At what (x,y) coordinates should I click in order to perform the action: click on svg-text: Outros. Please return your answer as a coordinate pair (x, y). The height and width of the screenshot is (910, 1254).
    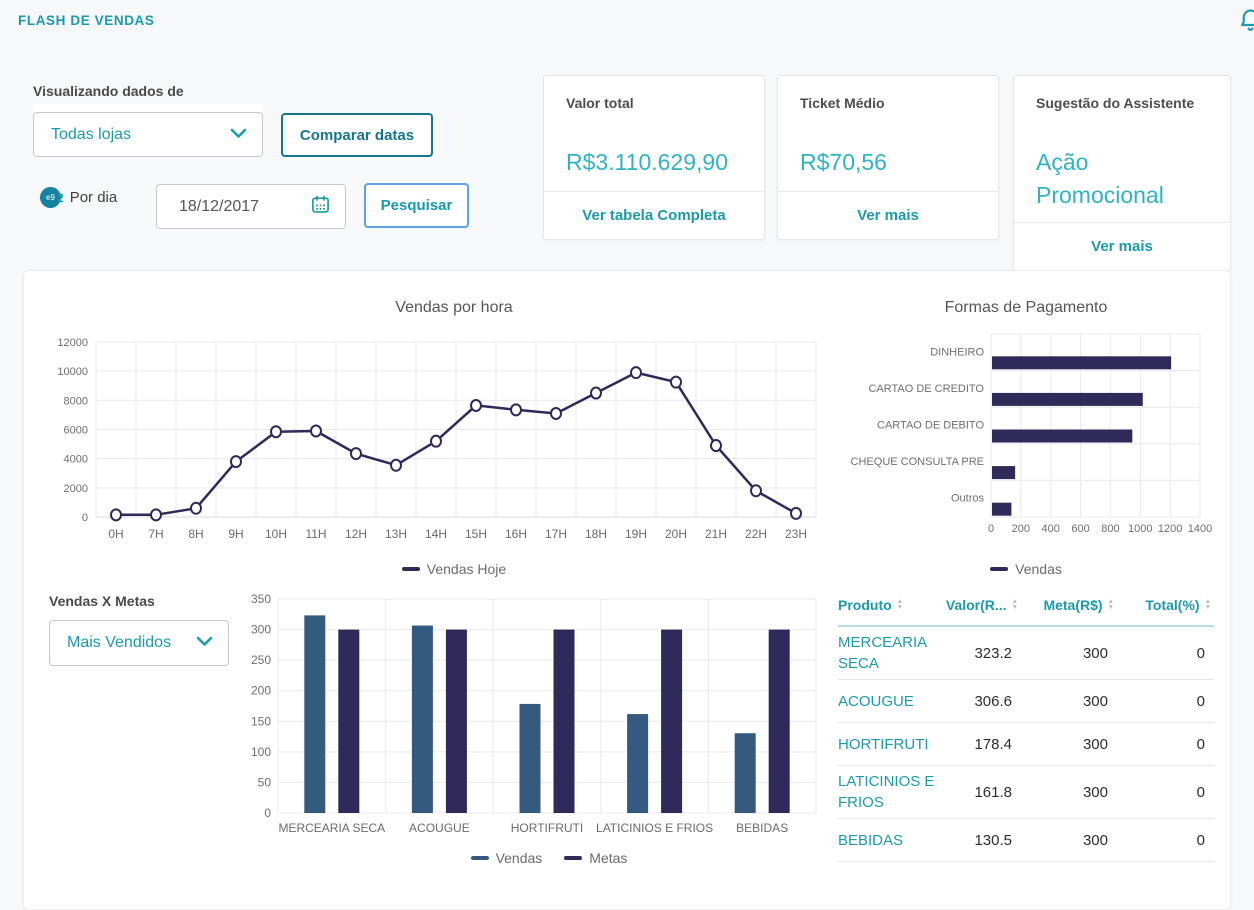
    Looking at the image, I should click on (968, 499).